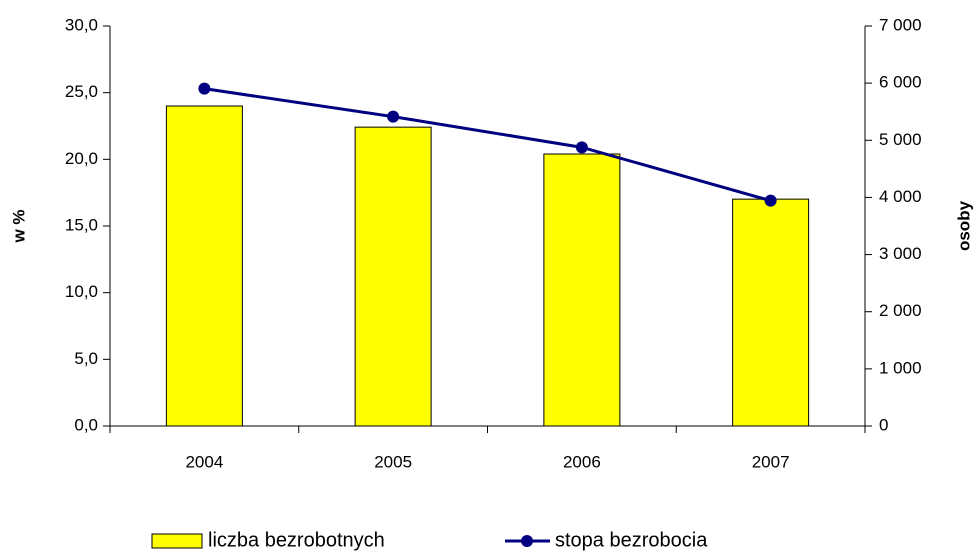 The image size is (980, 555). Describe the element at coordinates (81, 291) in the screenshot. I see `y-tick-label: 10,0` at that location.